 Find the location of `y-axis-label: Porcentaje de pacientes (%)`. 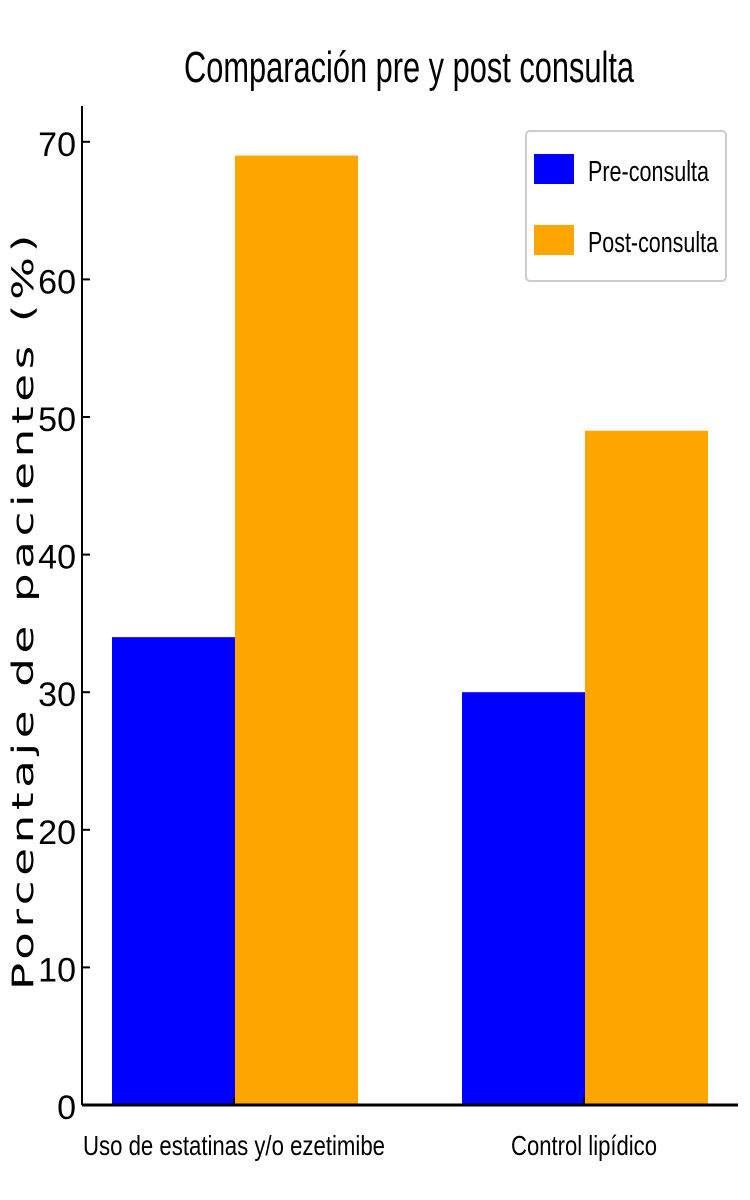

y-axis-label: Porcentaje de pacientes (%) is located at coordinates (23, 610).